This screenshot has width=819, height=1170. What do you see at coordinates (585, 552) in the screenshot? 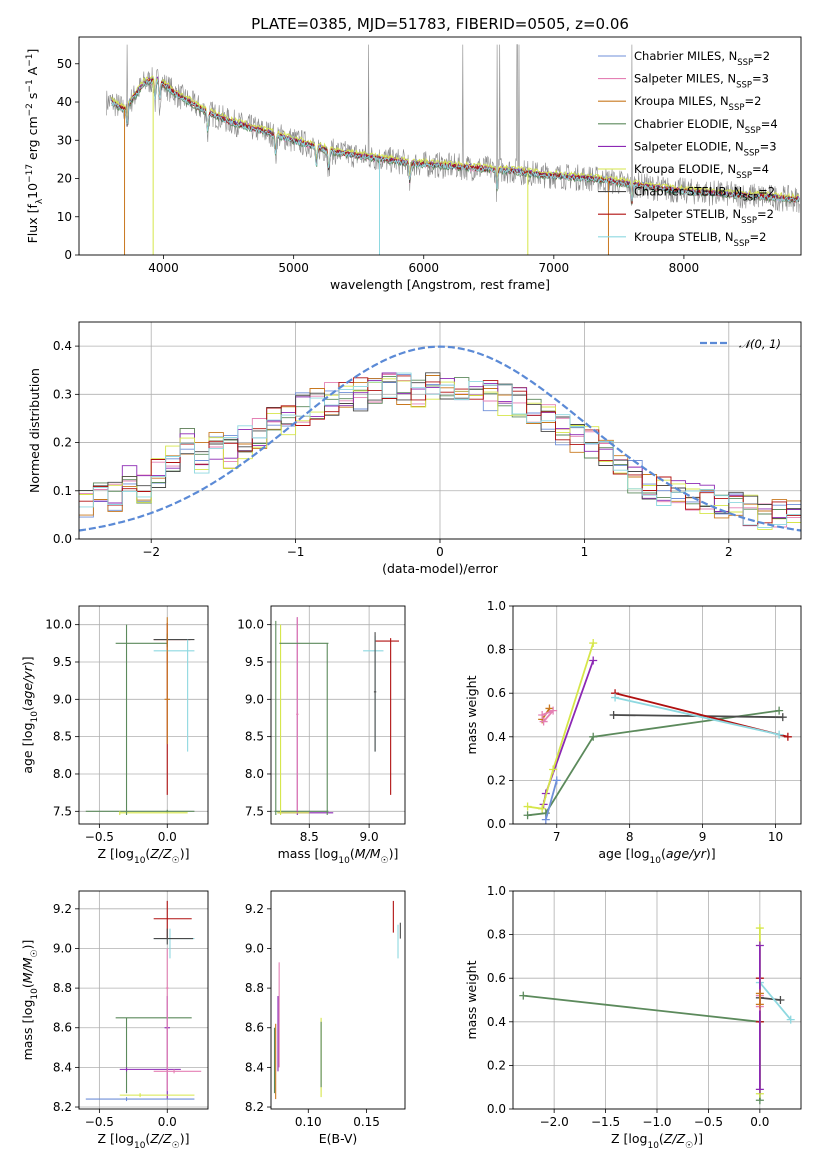
I see `x-tick-label: 1` at bounding box center [585, 552].